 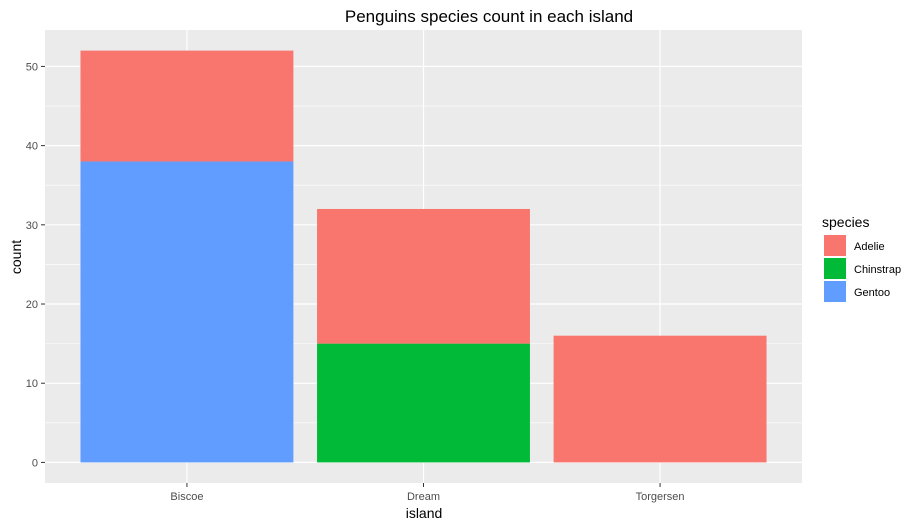 I want to click on bar-torgersen-adelie, so click(x=660, y=399).